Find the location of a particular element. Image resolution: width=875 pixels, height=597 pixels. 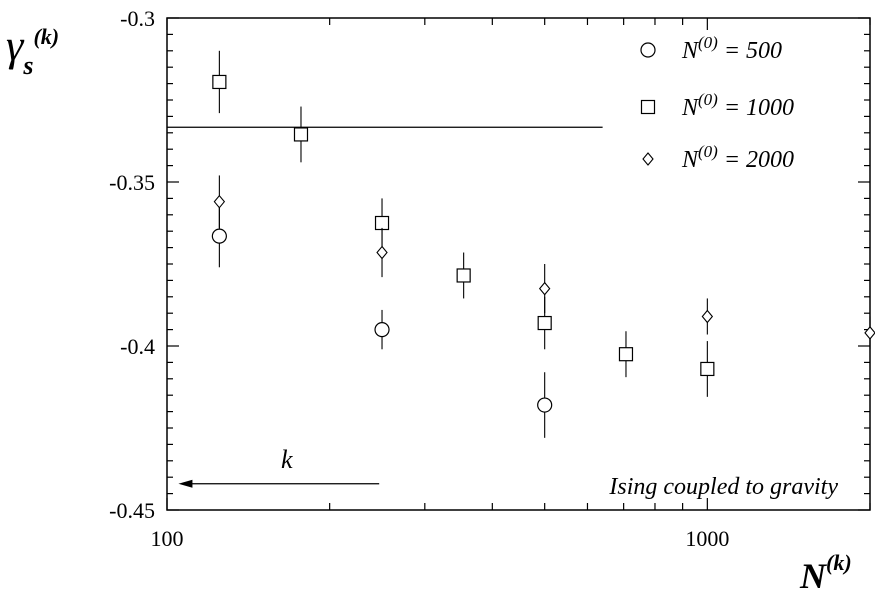

legend-marker-square is located at coordinates (648, 107).